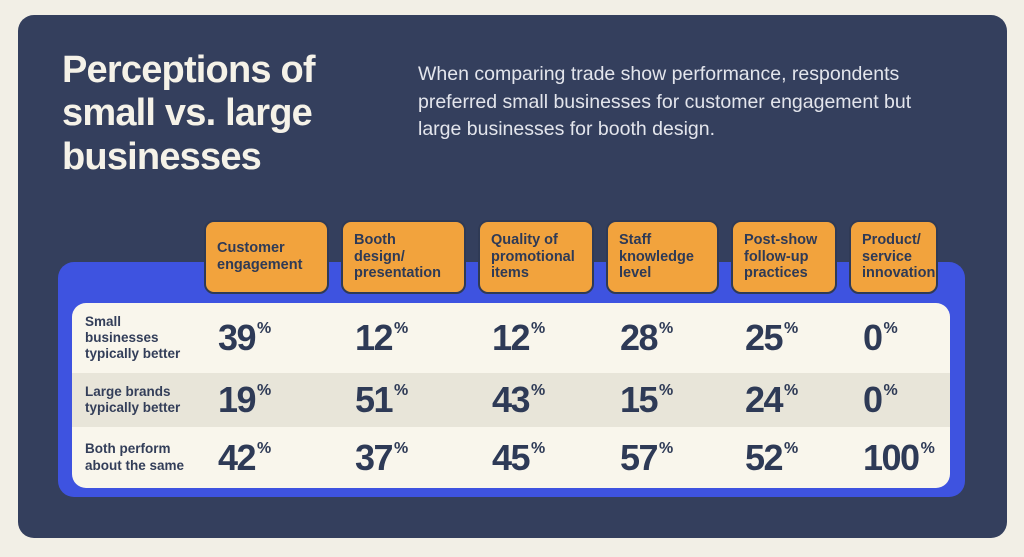 This screenshot has width=1024, height=557. Describe the element at coordinates (764, 337) in the screenshot. I see `value-number: 25` at that location.